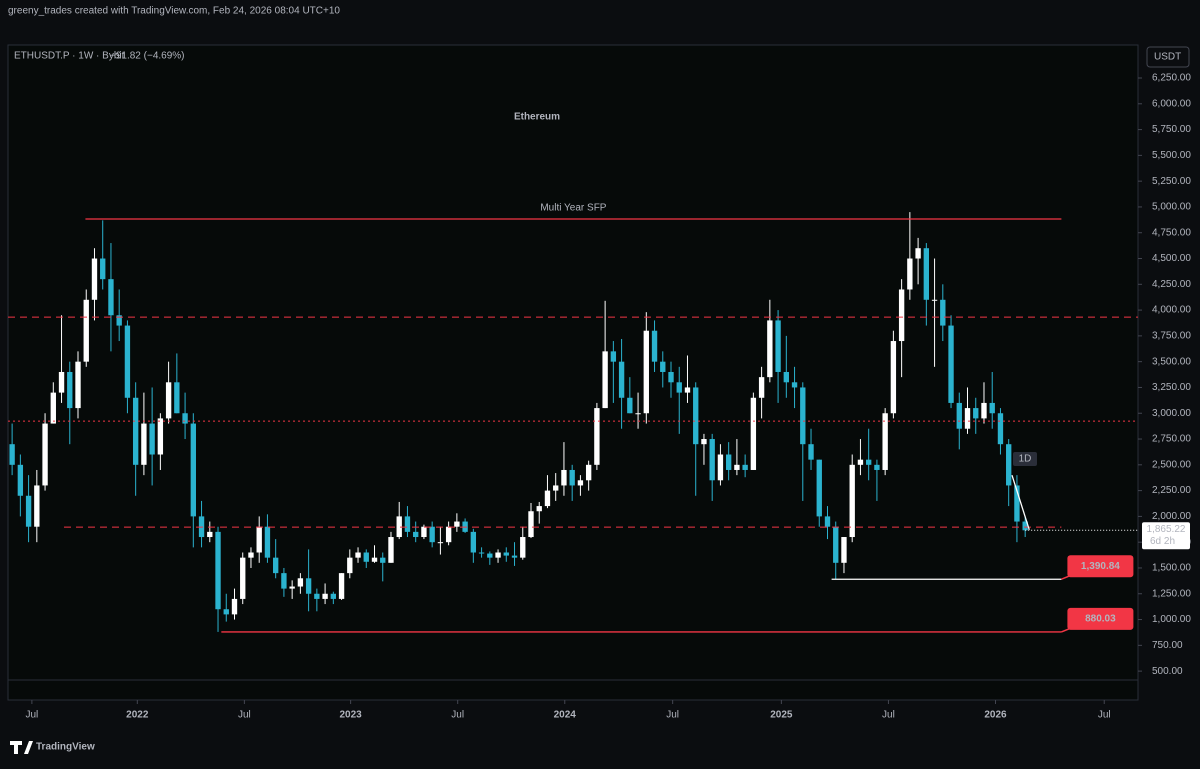  What do you see at coordinates (1166, 529) in the screenshot?
I see `last-price: 1,865.22` at bounding box center [1166, 529].